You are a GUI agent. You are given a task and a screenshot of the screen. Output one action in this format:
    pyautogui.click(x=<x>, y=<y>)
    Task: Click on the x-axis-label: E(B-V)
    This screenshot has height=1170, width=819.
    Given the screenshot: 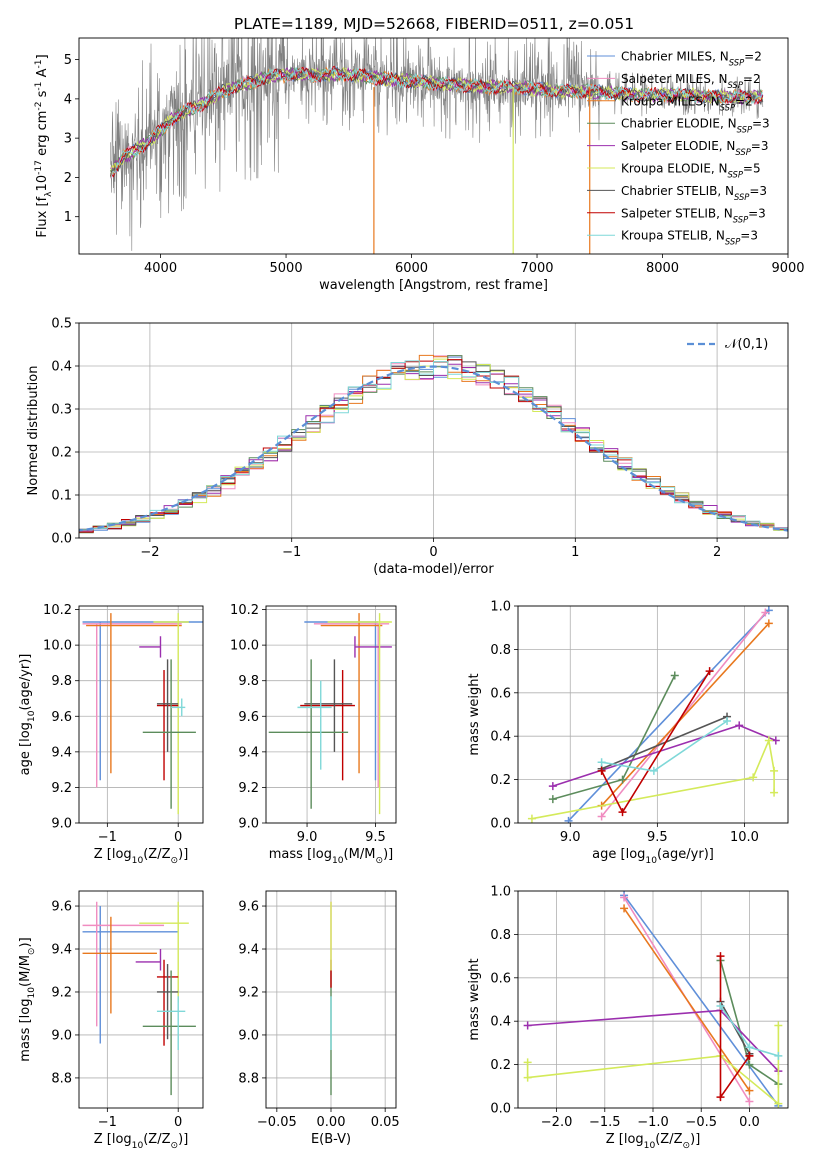 What is the action you would take?
    pyautogui.click(x=331, y=1139)
    